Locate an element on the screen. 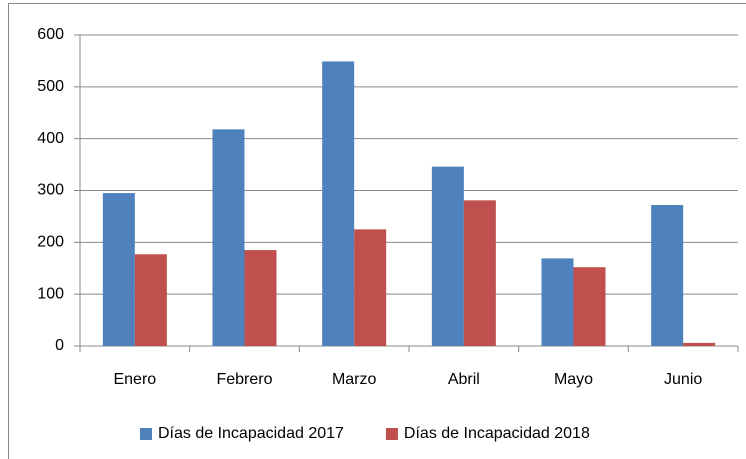 The width and height of the screenshot is (746, 459). y-tick-label: 100 is located at coordinates (50, 293).